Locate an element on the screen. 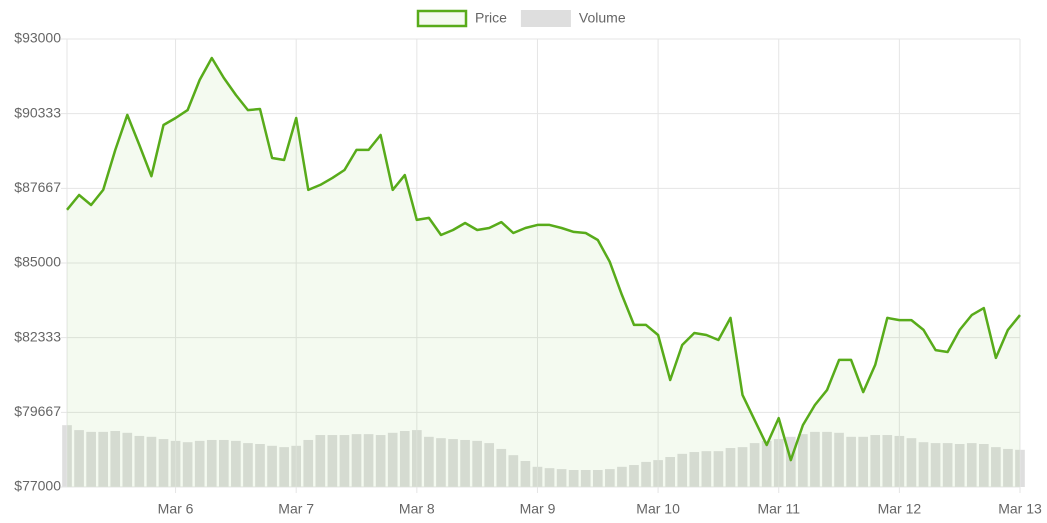  y-tick-label: $85000 is located at coordinates (37, 262).